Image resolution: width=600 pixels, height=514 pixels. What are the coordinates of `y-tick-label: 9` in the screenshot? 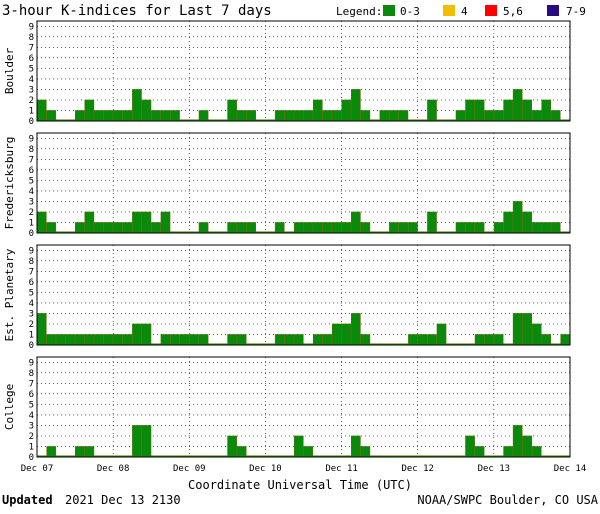 It's located at (31, 363).